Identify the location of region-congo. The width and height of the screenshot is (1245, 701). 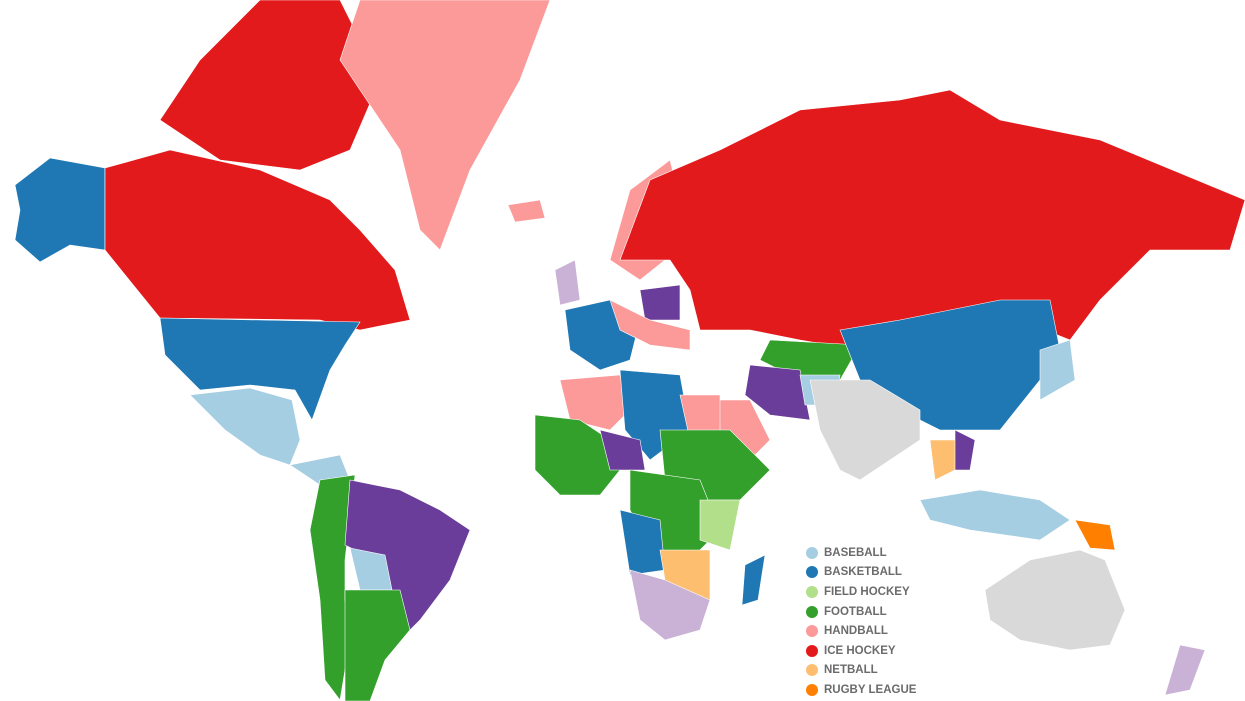
(642, 542).